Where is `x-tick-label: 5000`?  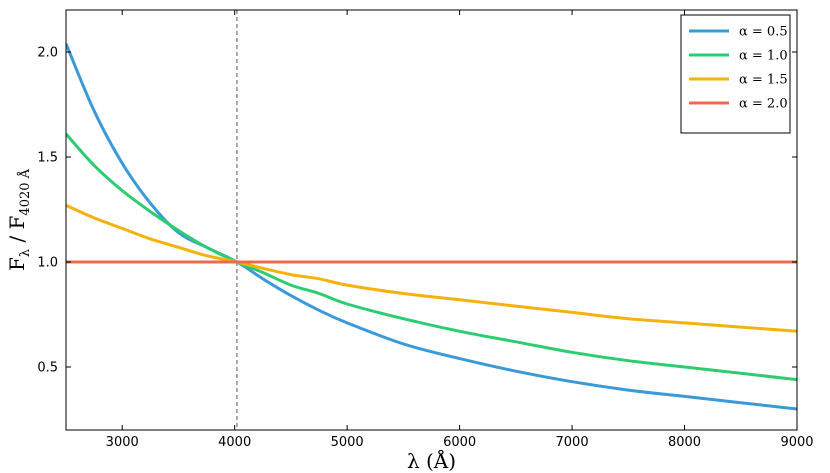
x-tick-label: 5000 is located at coordinates (347, 442).